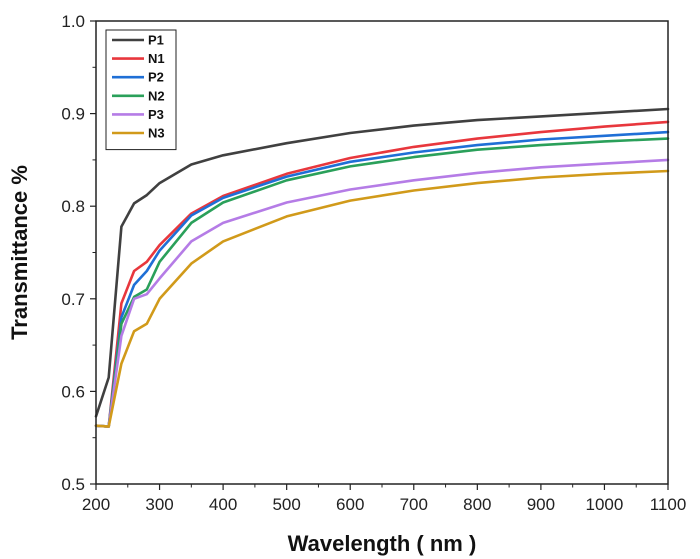 Image resolution: width=700 pixels, height=559 pixels. Describe the element at coordinates (73, 299) in the screenshot. I see `y-tick-label: 0.7` at that location.